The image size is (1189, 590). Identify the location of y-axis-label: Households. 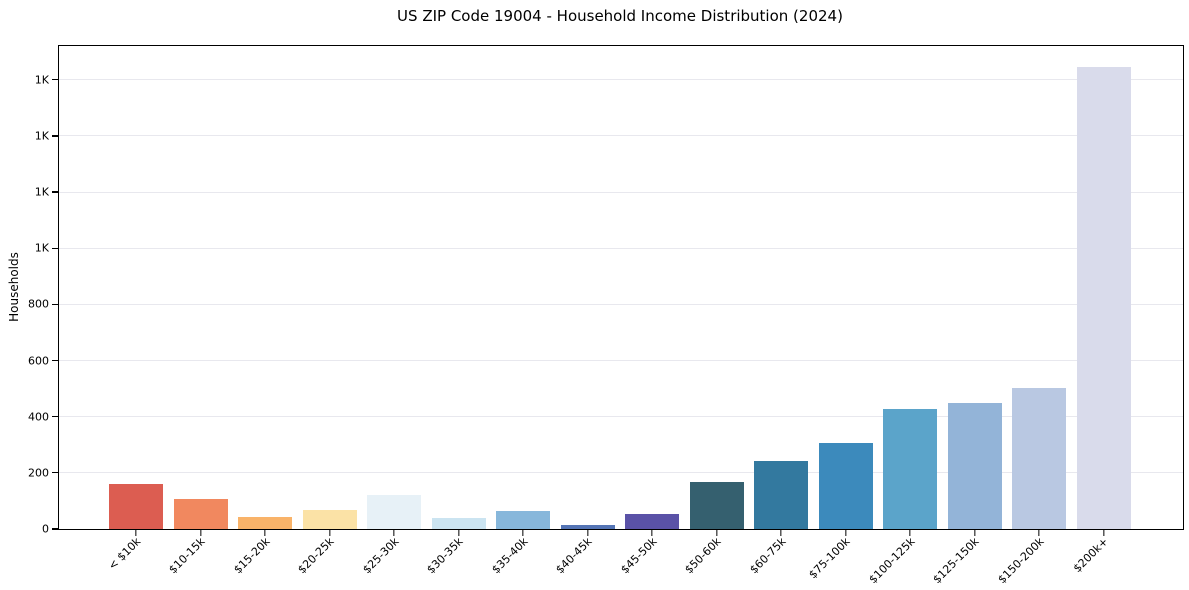
(14, 287).